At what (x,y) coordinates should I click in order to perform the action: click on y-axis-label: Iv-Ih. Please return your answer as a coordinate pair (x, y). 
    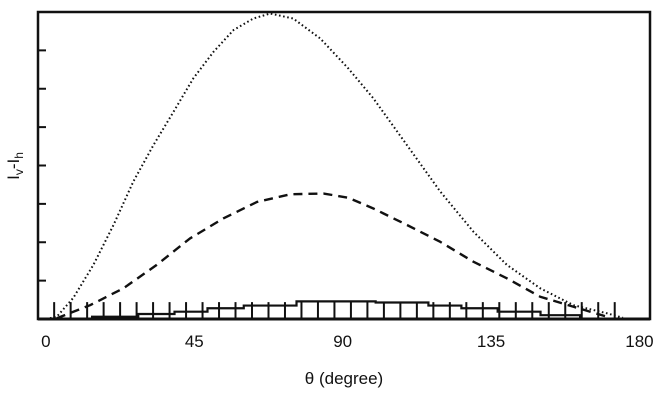
    Looking at the image, I should click on (15, 166).